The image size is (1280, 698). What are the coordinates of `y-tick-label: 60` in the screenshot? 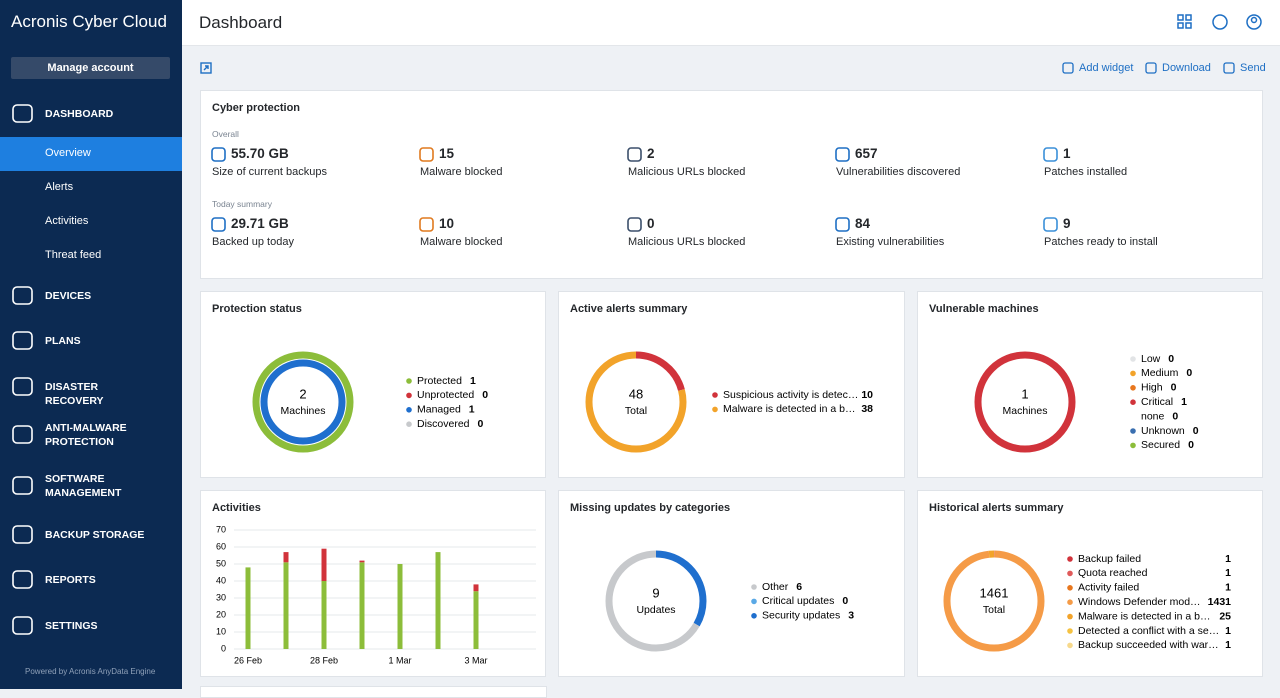 It's located at (221, 546).